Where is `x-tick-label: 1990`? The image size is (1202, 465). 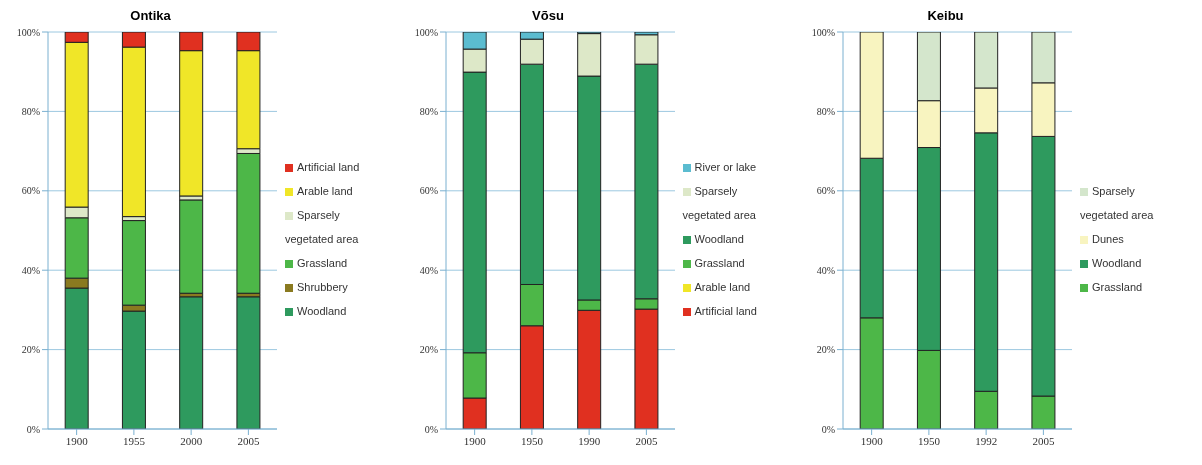
x-tick-label: 1990 is located at coordinates (589, 440).